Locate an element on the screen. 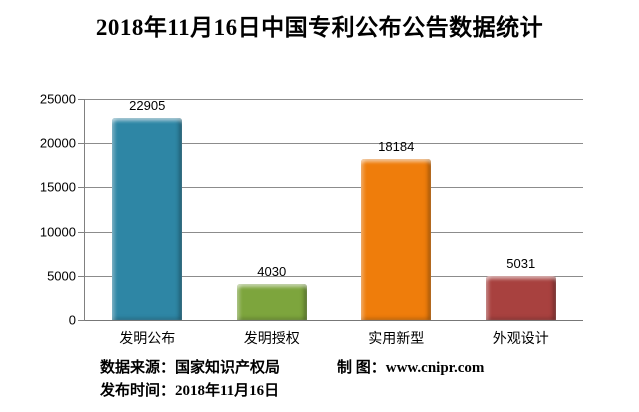  bar-slot: 4030 发明授权 is located at coordinates (272, 222).